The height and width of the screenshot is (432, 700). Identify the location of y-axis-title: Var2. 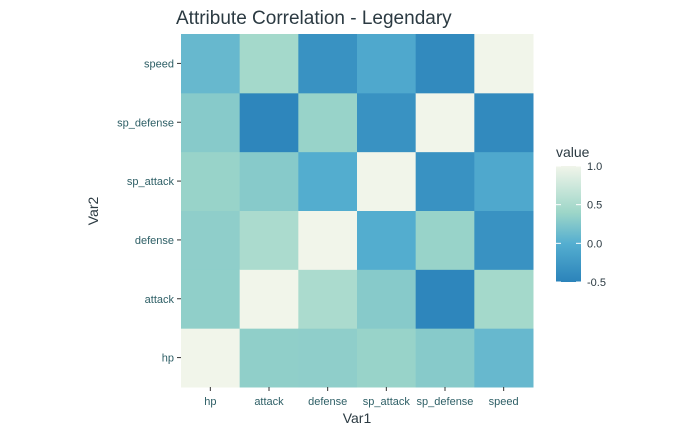
(93, 211).